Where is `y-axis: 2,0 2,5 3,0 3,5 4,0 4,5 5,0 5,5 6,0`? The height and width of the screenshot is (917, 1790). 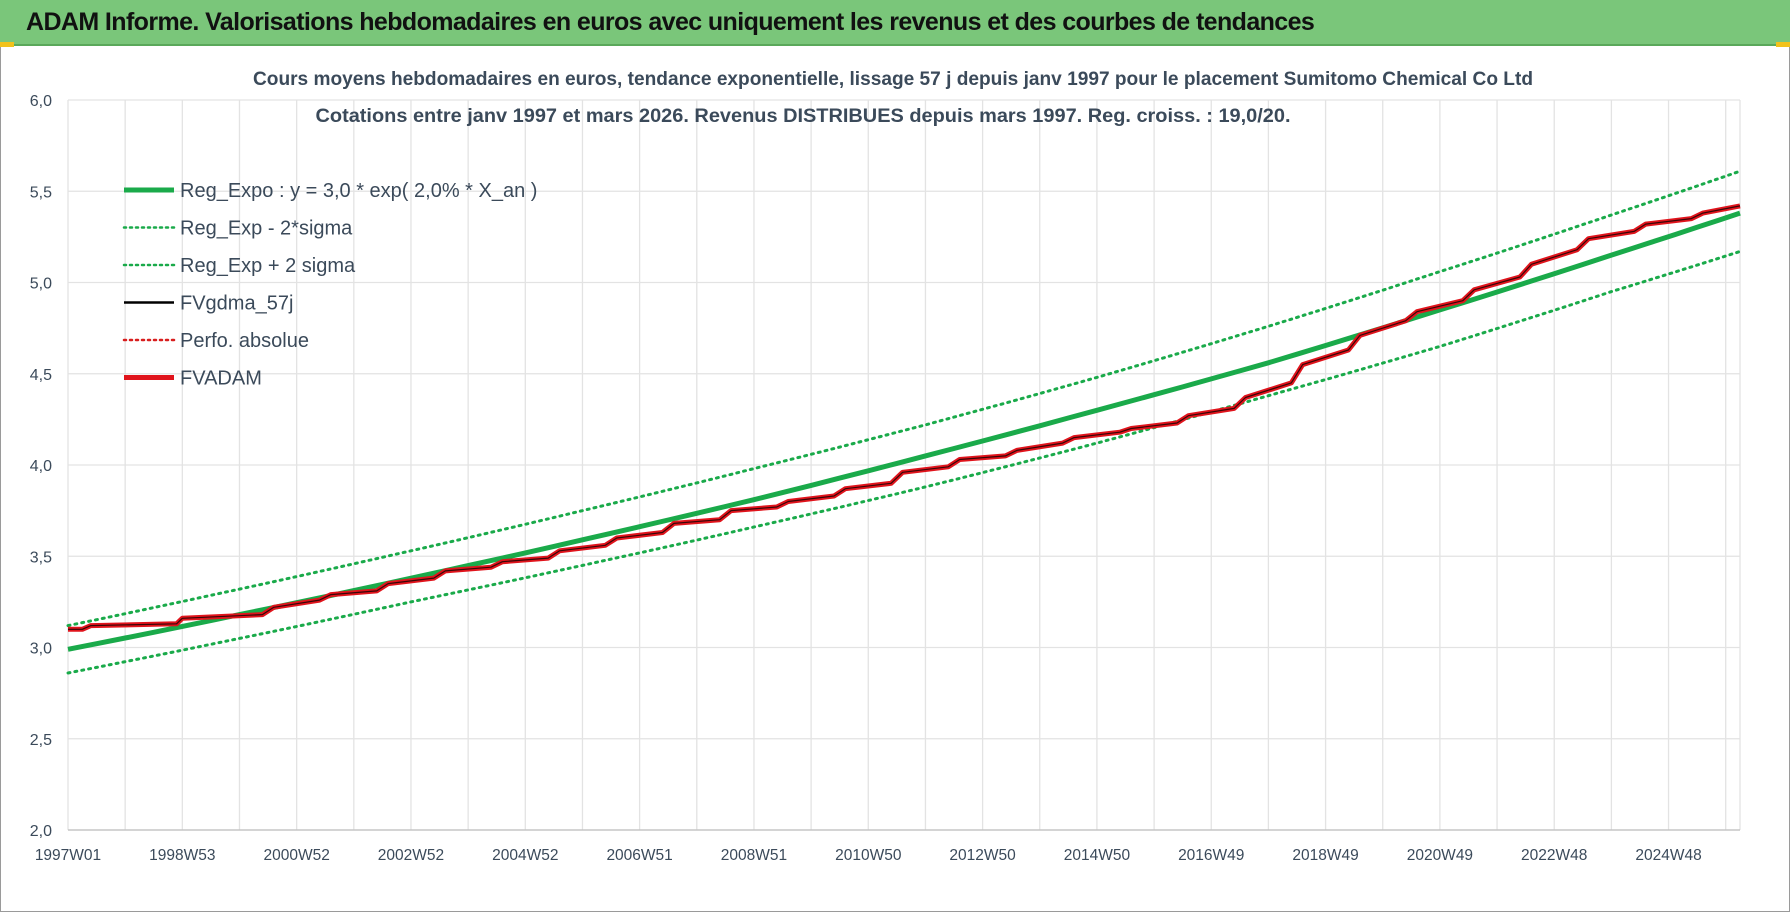
y-axis: 2,0 2,5 3,0 3,5 4,0 4,5 5,0 5,5 6,0 is located at coordinates (41, 466).